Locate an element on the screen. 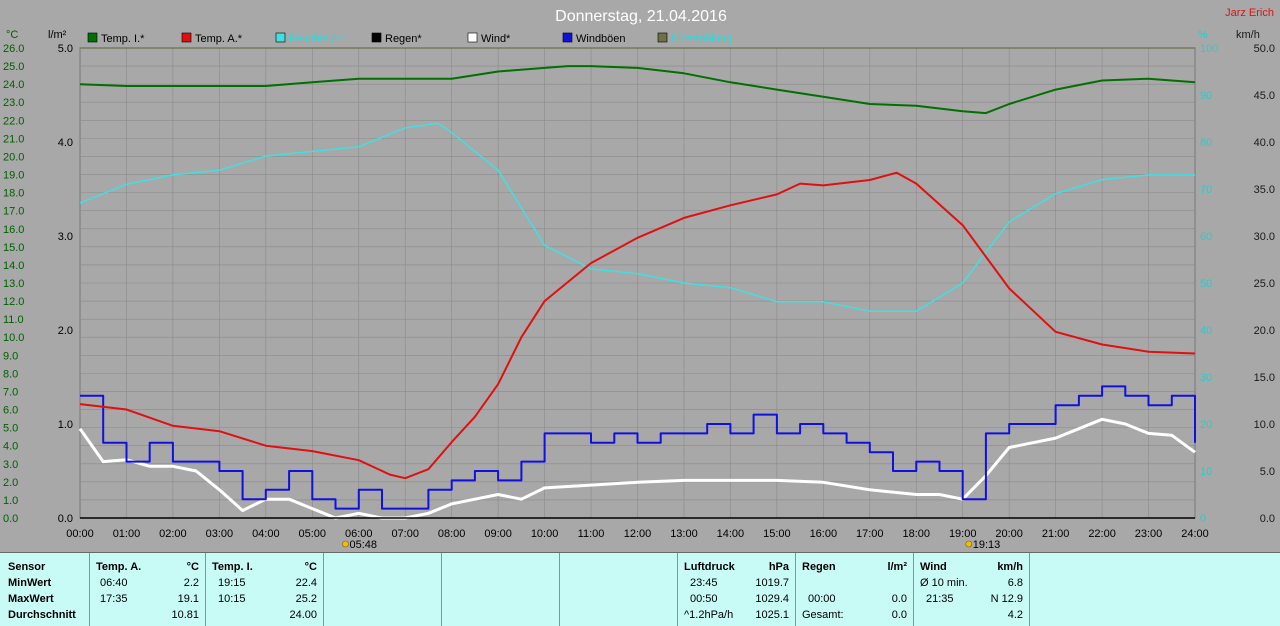 This screenshot has height=626, width=1280. humidity-tick-label: 30 is located at coordinates (1206, 378).